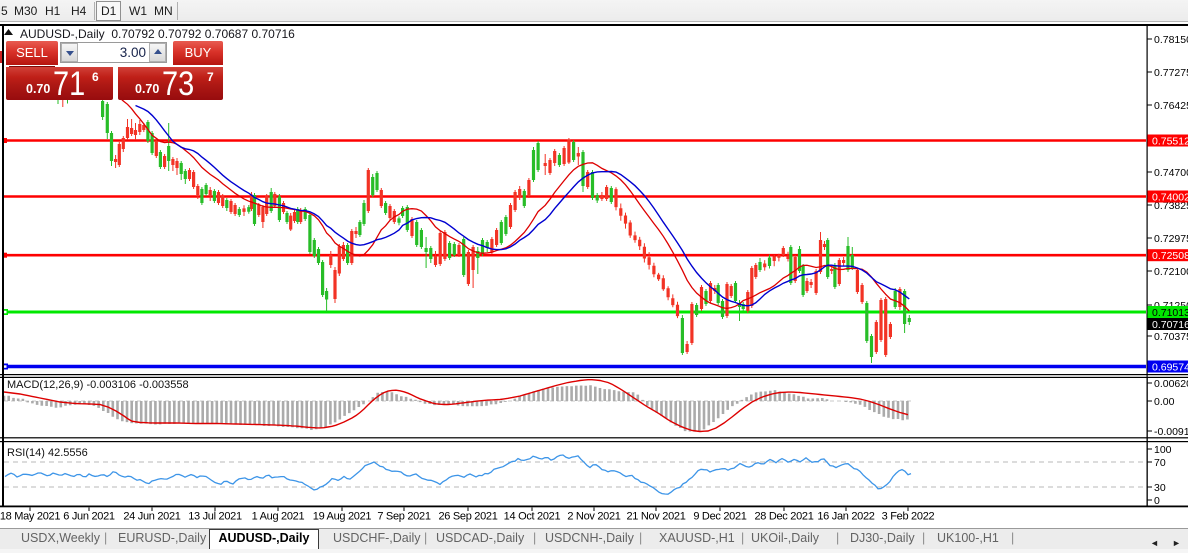 Image resolution: width=1188 pixels, height=553 pixels. What do you see at coordinates (593, 517) in the screenshot?
I see `svg-text: 2 Nov 2021` at bounding box center [593, 517].